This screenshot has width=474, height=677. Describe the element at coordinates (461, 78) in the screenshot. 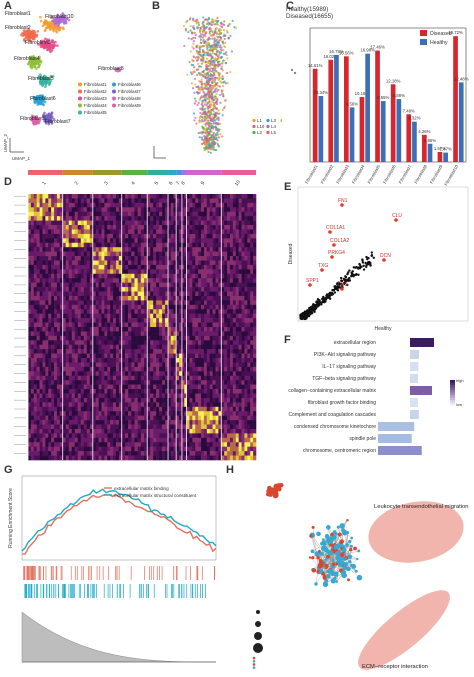

I see `bar-value-label: 12.48%` at that location.